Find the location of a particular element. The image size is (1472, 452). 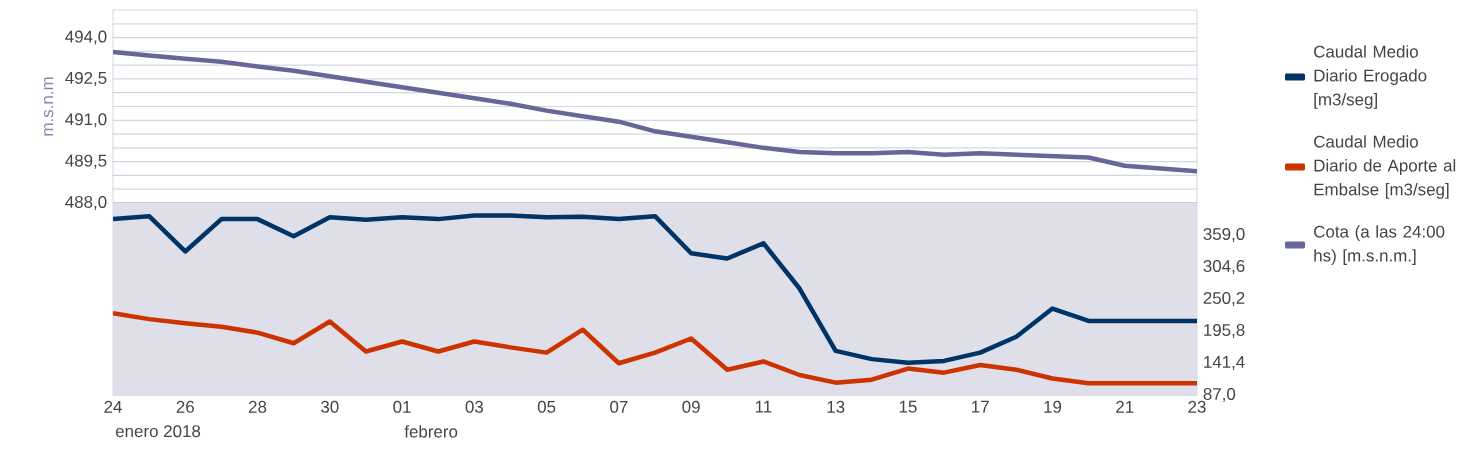

x-tick-label: 23 is located at coordinates (1197, 406).